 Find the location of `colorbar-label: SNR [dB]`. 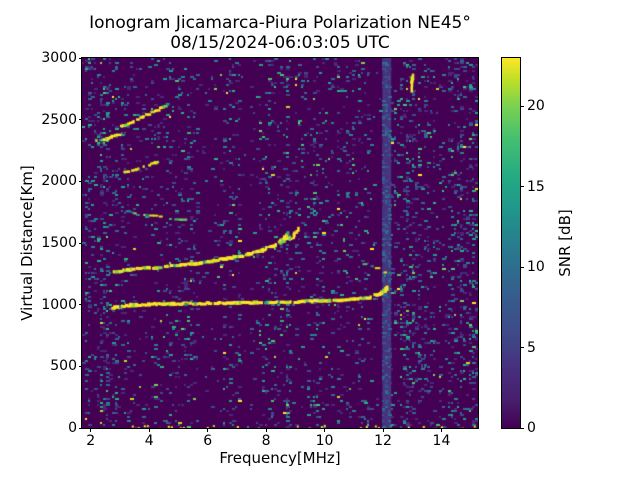

colorbar-label: SNR [dB] is located at coordinates (565, 243).